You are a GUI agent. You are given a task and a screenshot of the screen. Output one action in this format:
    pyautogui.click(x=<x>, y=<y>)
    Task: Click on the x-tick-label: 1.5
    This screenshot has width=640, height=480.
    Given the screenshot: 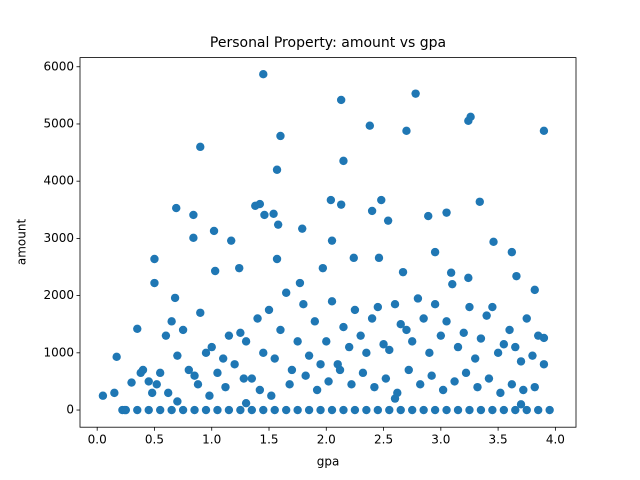 What is the action you would take?
    pyautogui.click(x=268, y=440)
    